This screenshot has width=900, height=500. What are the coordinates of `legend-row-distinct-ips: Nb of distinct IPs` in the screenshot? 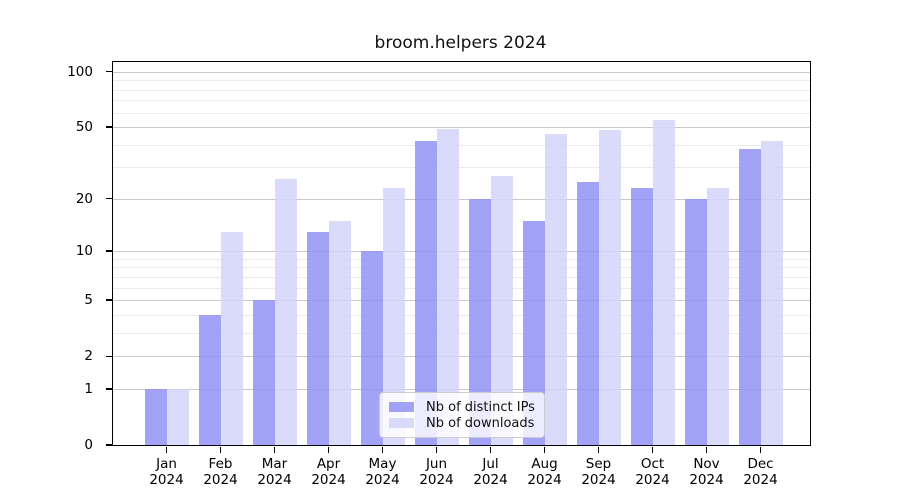 It's located at (462, 407).